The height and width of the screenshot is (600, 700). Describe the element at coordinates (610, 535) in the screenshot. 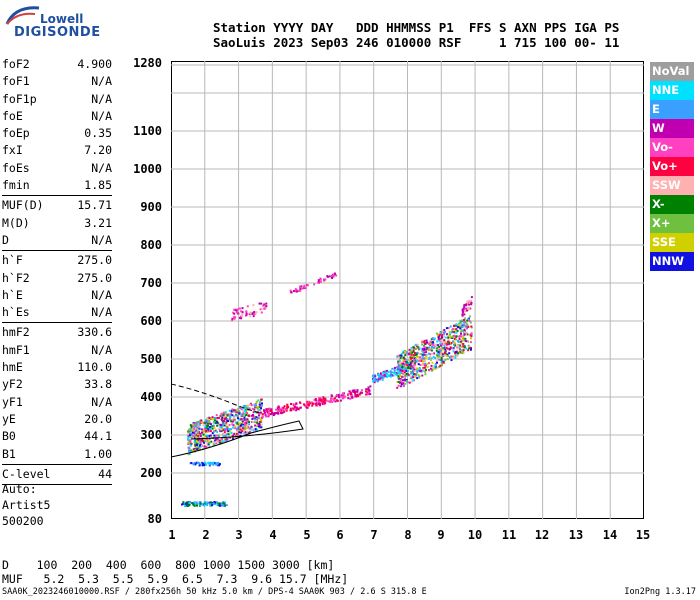

I see `x-tick-label: 14` at that location.